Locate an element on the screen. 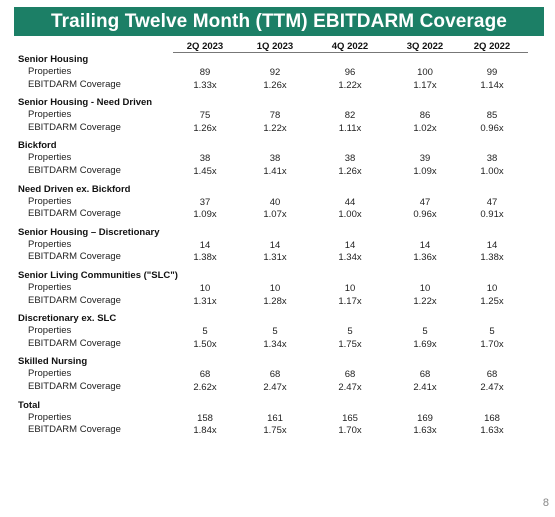 Image resolution: width=555 pixels, height=517 pixels. table-cell: 1.33x is located at coordinates (205, 85).